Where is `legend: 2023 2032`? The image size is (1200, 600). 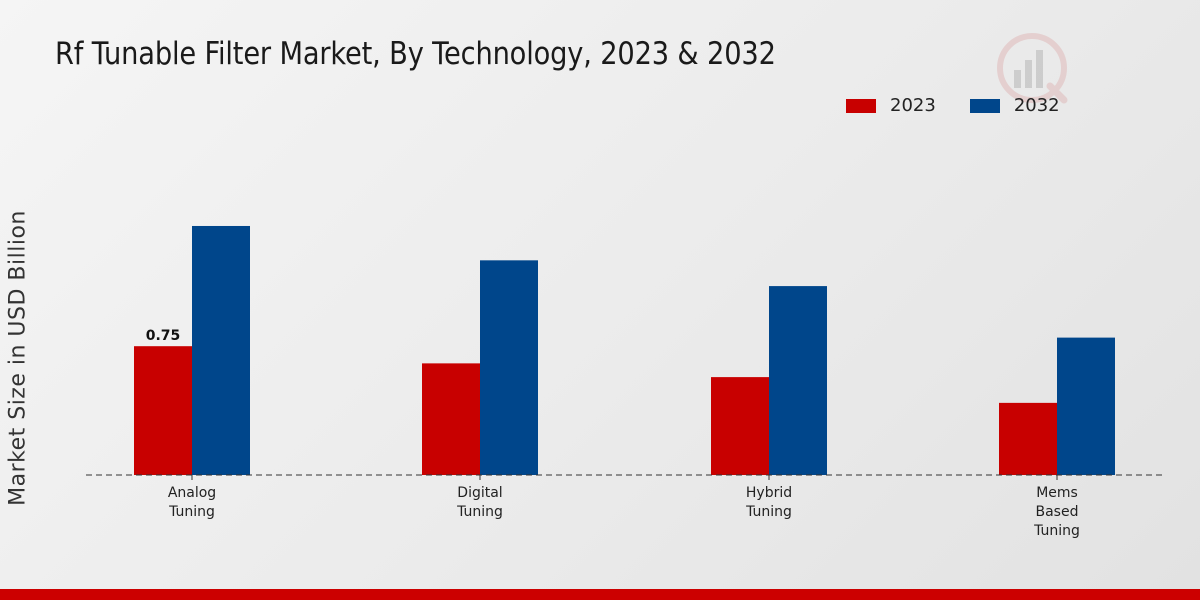 legend: 2023 2032 is located at coordinates (970, 105).